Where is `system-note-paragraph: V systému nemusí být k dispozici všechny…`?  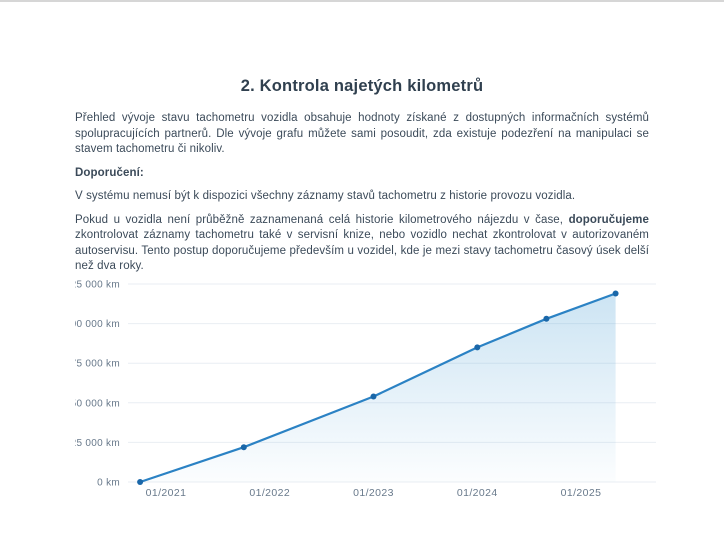 system-note-paragraph: V systému nemusí být k dispozici všechny… is located at coordinates (325, 196).